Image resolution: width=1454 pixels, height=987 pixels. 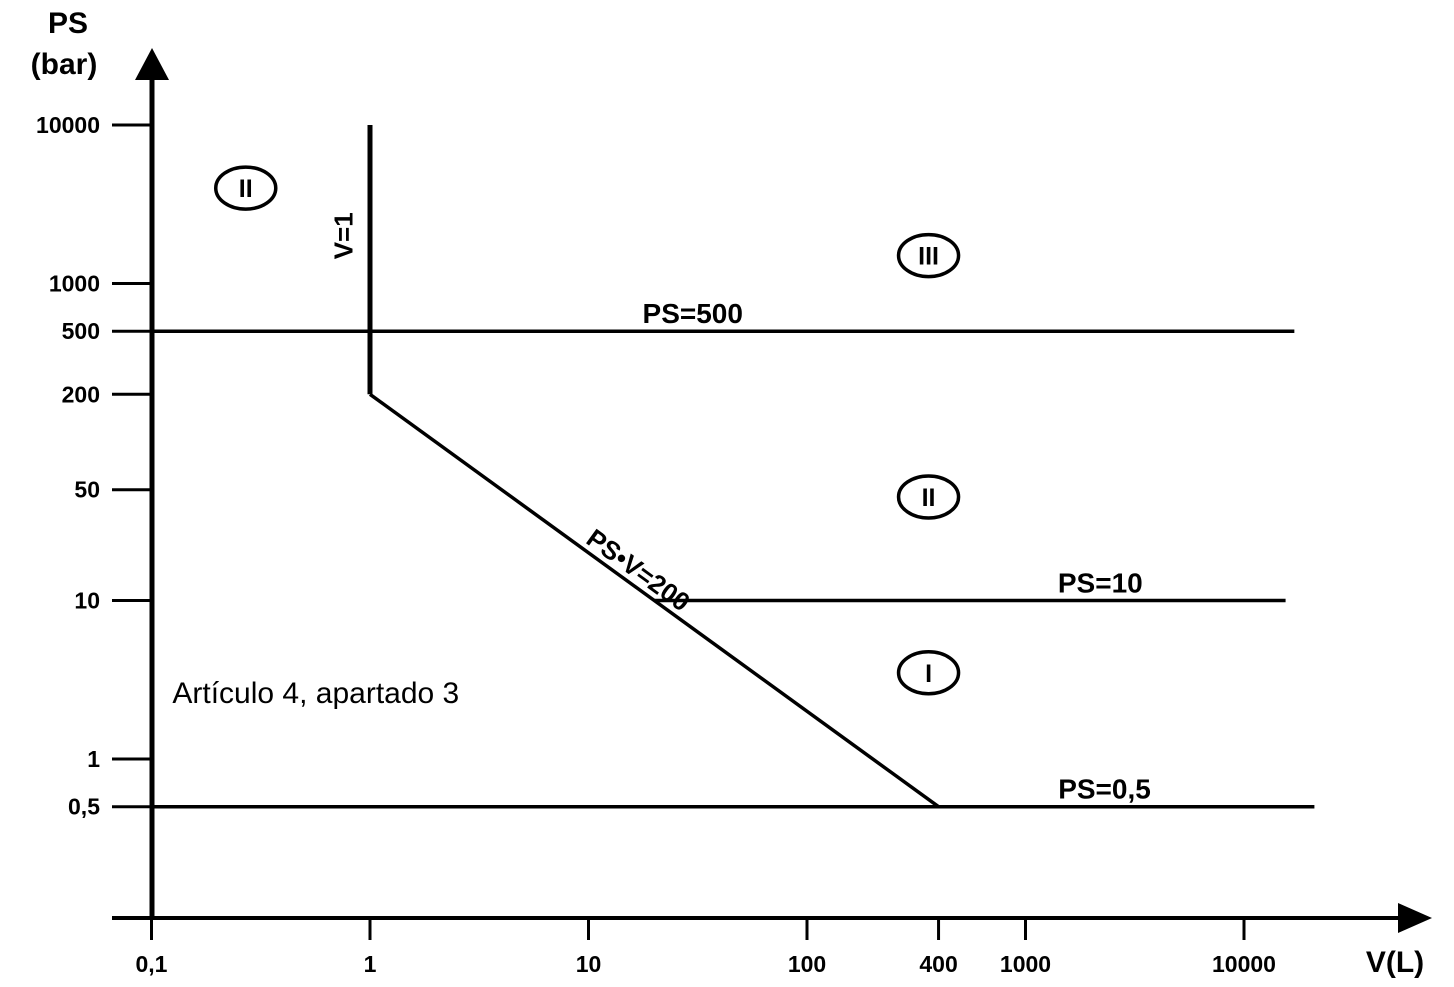 What do you see at coordinates (1025, 964) in the screenshot?
I see `x-tick-label: 1000` at bounding box center [1025, 964].